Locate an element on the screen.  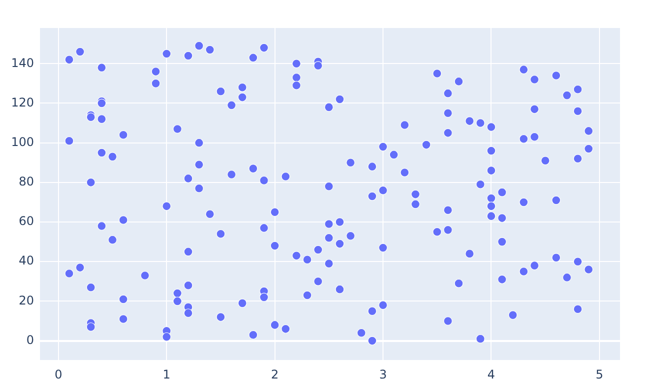
y-tick-label: 80 is located at coordinates (26, 181).